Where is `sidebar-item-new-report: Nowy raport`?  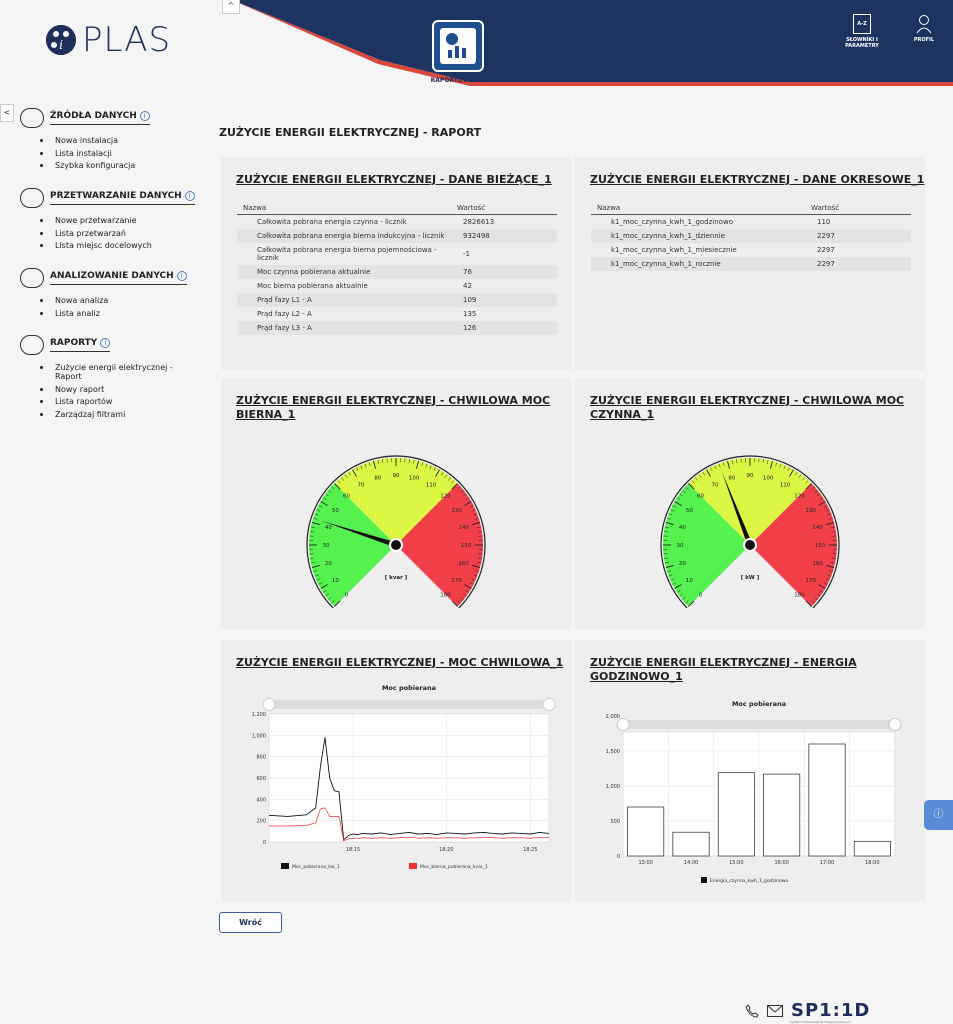 sidebar-item-new-report: Nowy raport is located at coordinates (127, 389).